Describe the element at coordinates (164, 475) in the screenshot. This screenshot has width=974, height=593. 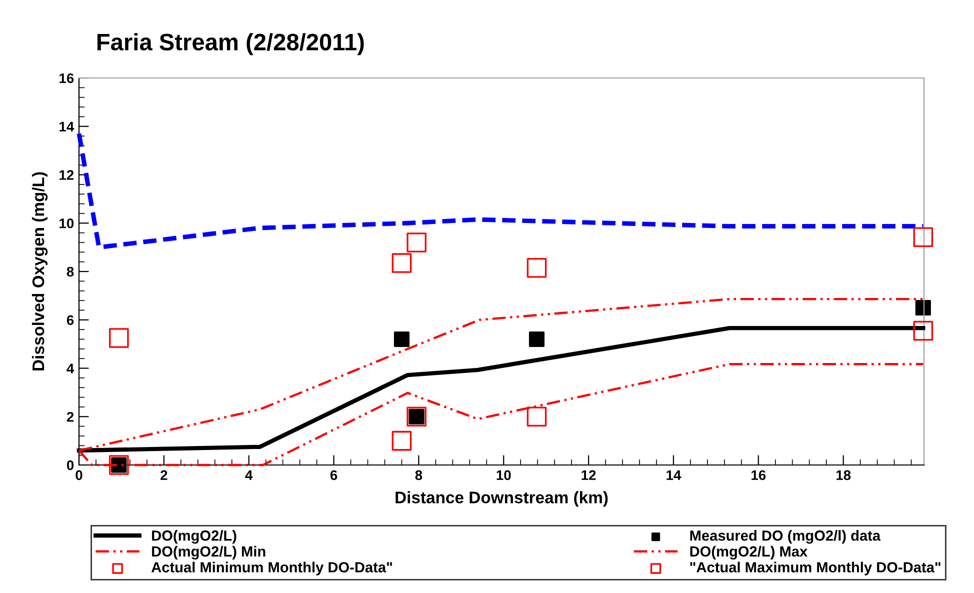
I see `x-tick-label: 2` at that location.